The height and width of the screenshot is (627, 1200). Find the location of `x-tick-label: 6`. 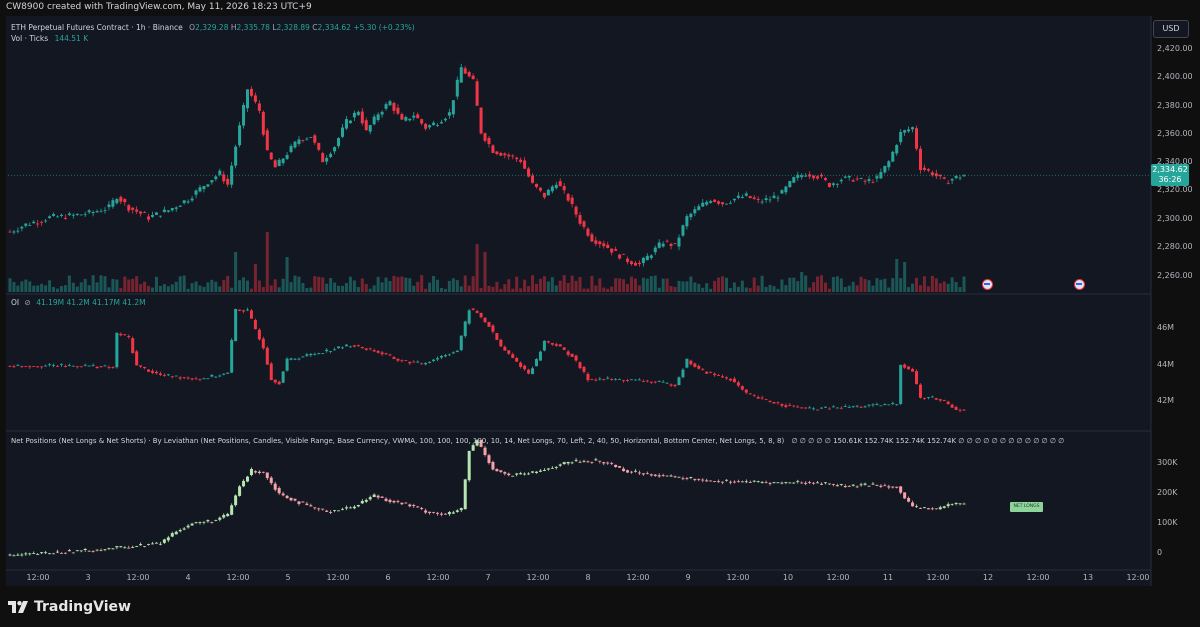

x-tick-label: 6 is located at coordinates (387, 577).